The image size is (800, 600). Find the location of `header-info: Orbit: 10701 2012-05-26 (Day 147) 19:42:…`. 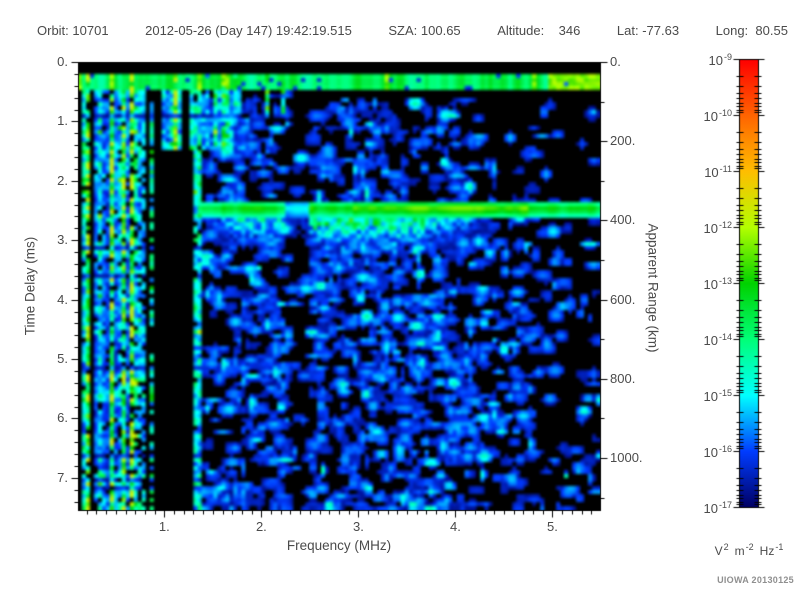

header-info: Orbit: 10701 2012-05-26 (Day 147) 19:42:… is located at coordinates (412, 30).